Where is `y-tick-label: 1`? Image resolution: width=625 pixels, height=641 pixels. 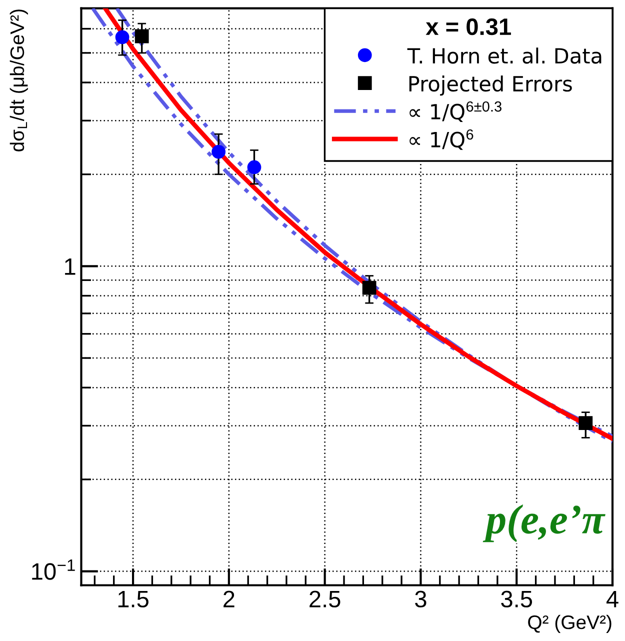
y-tick-label: 1 is located at coordinates (70, 266).